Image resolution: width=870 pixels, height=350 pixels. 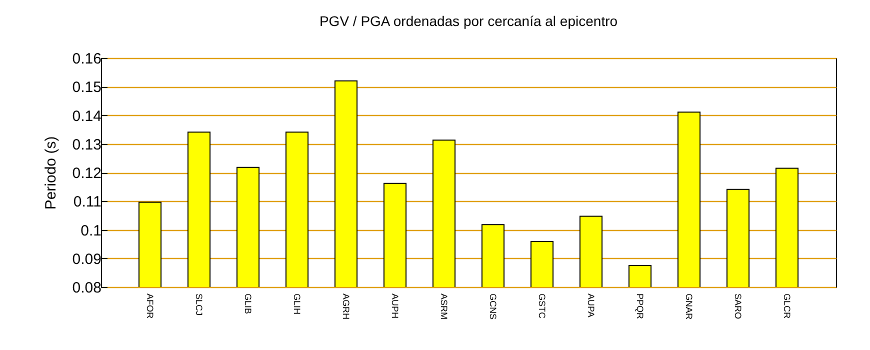 What do you see at coordinates (591, 306) in the screenshot?
I see `x-tick-label: AUPA` at bounding box center [591, 306].